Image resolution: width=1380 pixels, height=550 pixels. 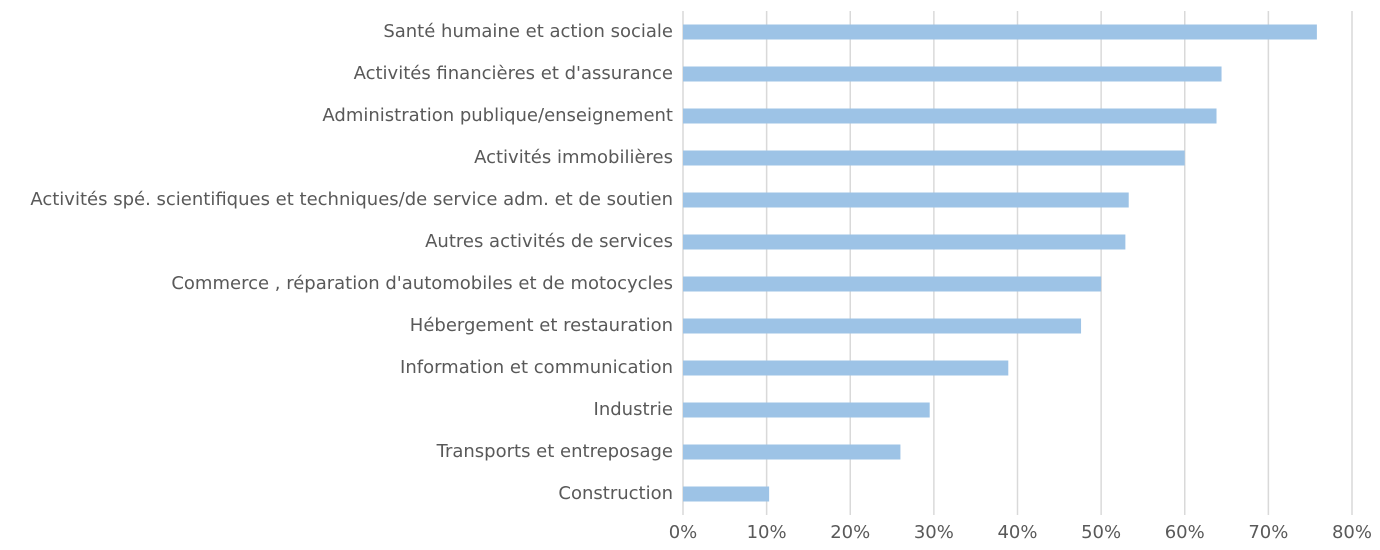 I want to click on y-tick-label: Hébergement et restauration, so click(x=541, y=325).